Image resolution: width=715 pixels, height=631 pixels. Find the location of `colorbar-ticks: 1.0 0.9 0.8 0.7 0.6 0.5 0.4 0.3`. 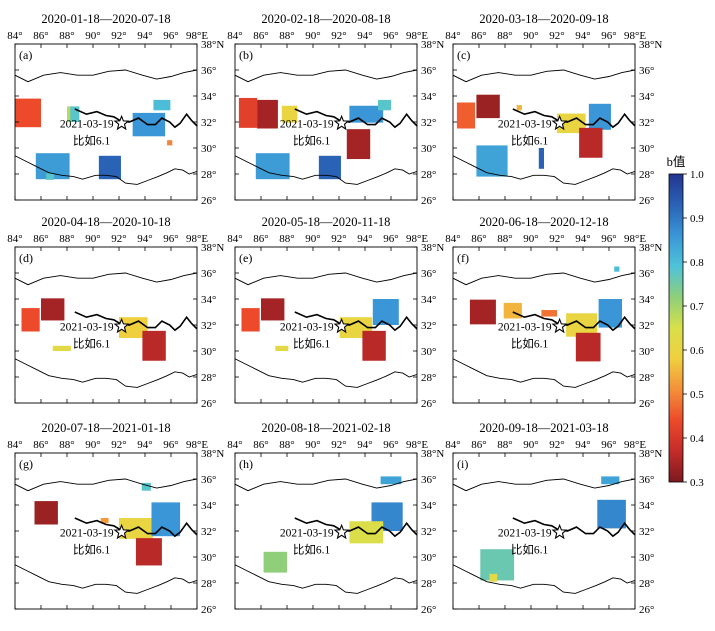

colorbar-ticks: 1.0 0.9 0.8 0.7 0.6 0.5 0.4 0.3 is located at coordinates (693, 329).